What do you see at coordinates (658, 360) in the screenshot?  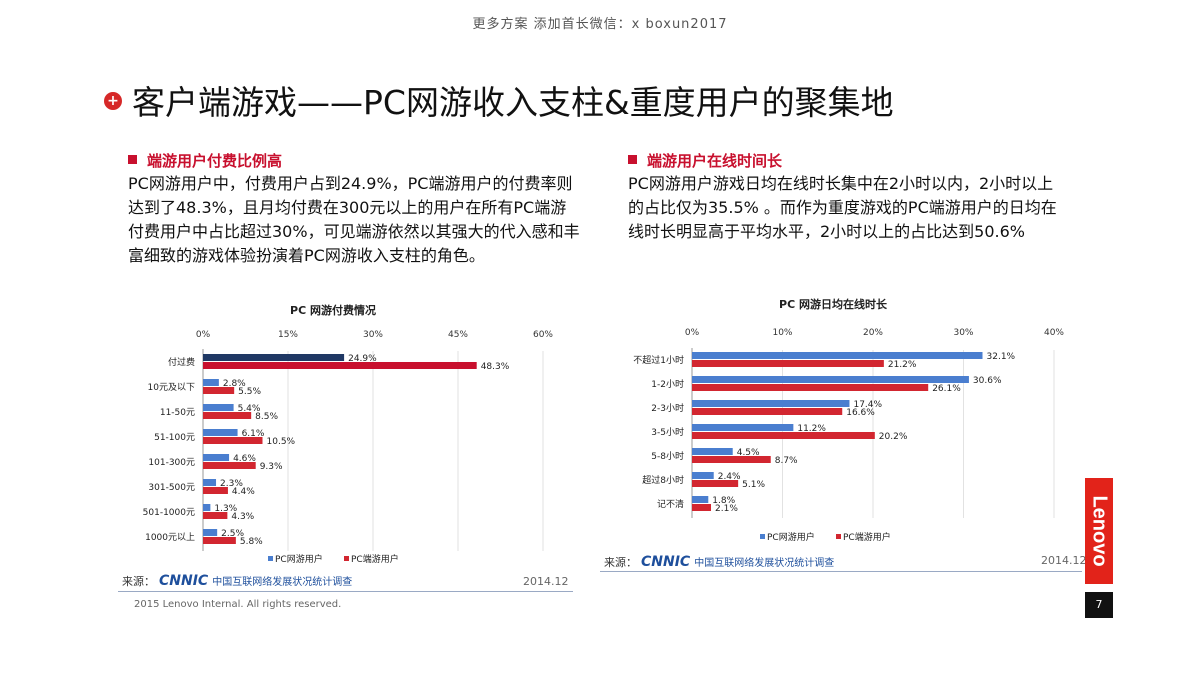 I see `category-label: 不超过1小时` at bounding box center [658, 360].